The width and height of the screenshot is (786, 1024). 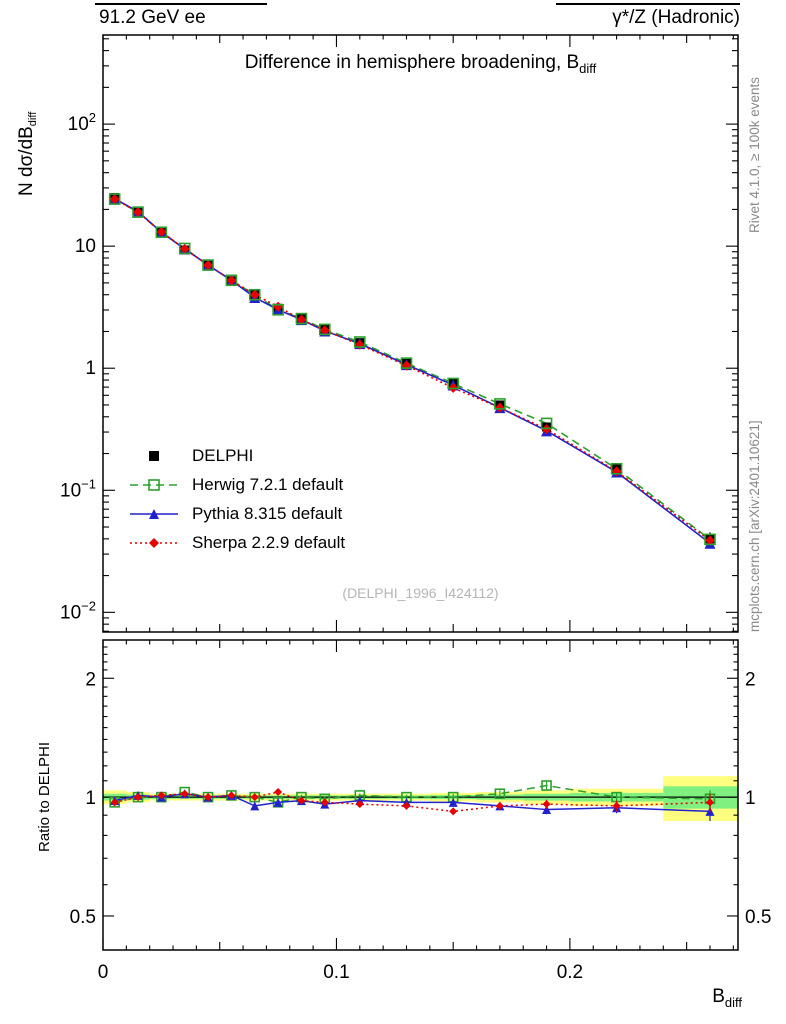 I want to click on legend-label-delphi: DELPHI, so click(x=223, y=455).